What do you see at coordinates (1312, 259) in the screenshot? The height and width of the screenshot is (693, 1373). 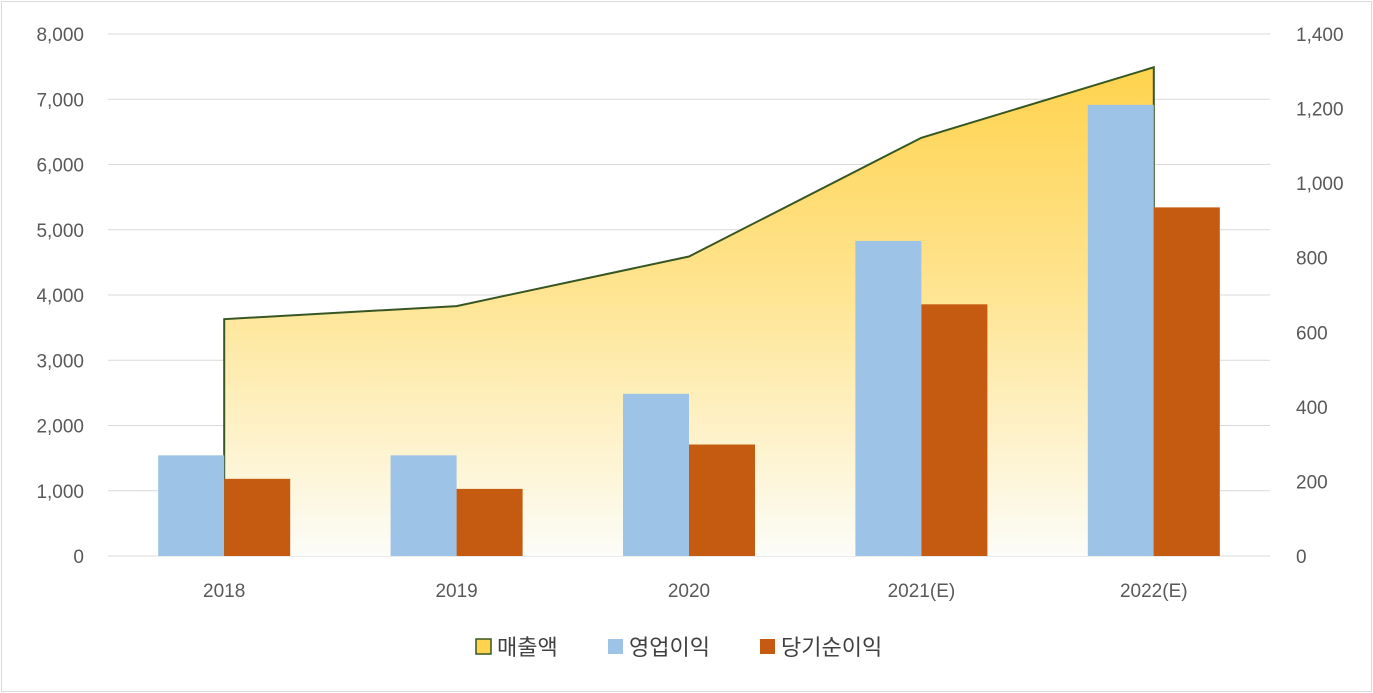 I see `right-axis-tick-label: 800` at bounding box center [1312, 259].